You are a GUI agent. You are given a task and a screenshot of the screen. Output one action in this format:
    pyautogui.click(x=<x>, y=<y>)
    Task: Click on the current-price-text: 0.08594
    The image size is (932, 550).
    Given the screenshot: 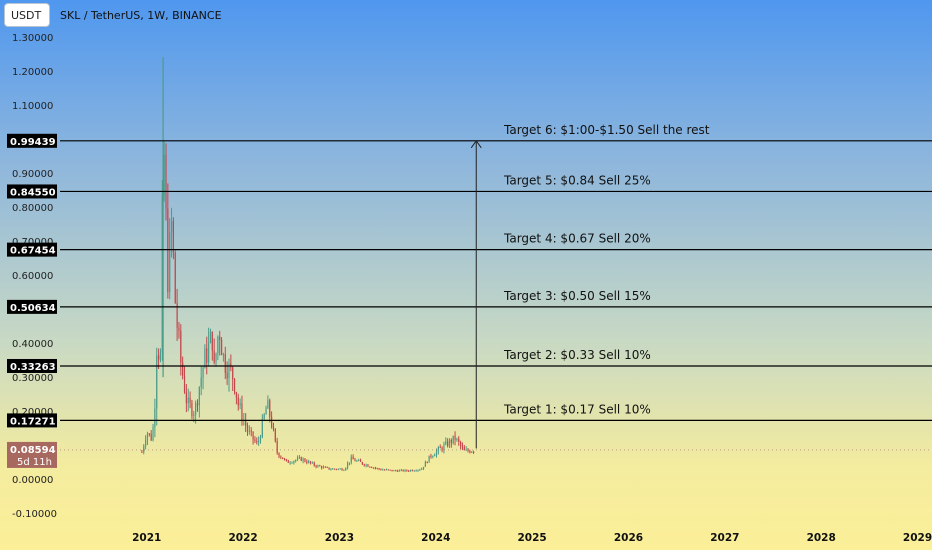 What is the action you would take?
    pyautogui.click(x=33, y=450)
    